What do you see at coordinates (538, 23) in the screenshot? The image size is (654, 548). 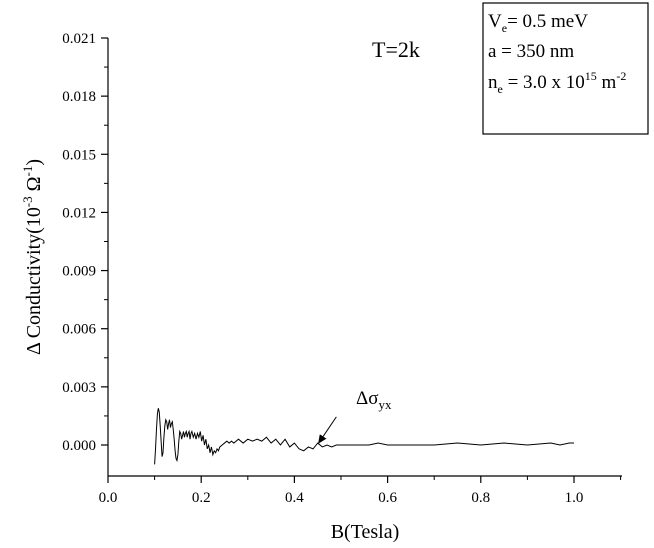 I see `parameter-ve: Ve= 0.5 meV` at bounding box center [538, 23].